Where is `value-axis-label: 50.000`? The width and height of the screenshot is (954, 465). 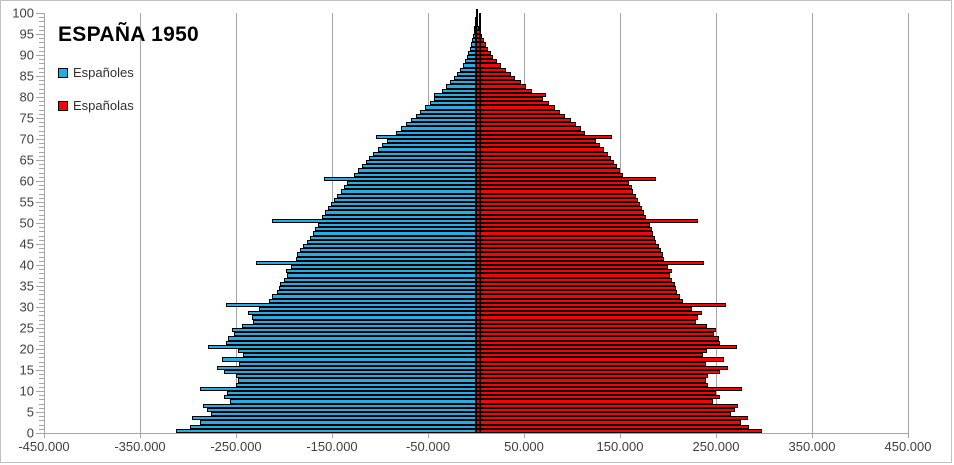
value-axis-label: 50.000 is located at coordinates (524, 446).